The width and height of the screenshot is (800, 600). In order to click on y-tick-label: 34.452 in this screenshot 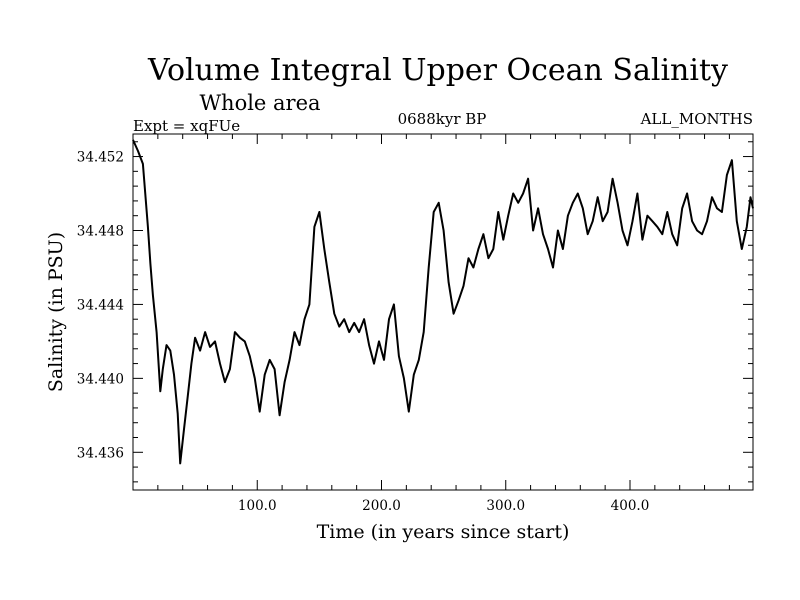, I will do `click(100, 158)`.